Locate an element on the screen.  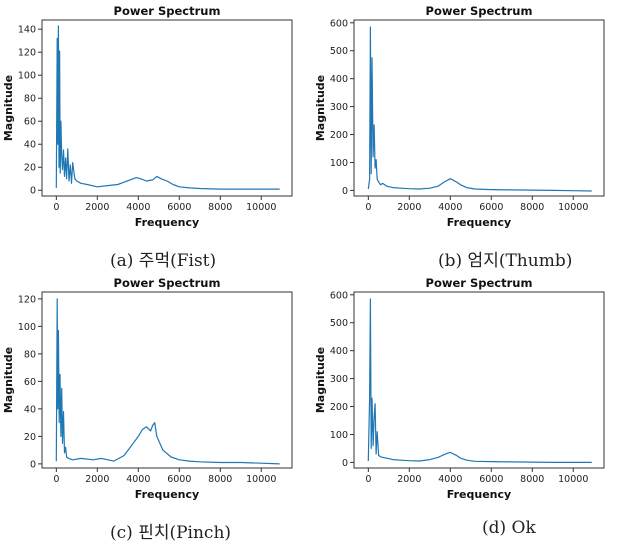
caption-d: (d) Ok is located at coordinates (509, 528).